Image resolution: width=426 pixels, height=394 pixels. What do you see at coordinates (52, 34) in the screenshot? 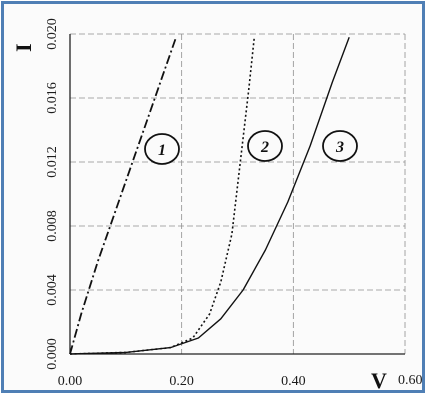
I see `y-tick-label: 0.020` at bounding box center [52, 34].